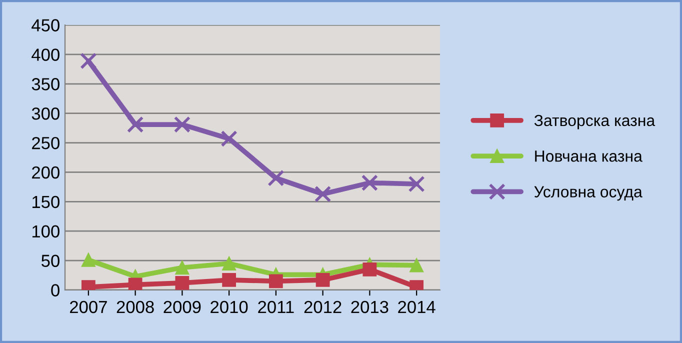 The image size is (682, 343). What do you see at coordinates (417, 307) in the screenshot?
I see `x-tick-label: 2014` at bounding box center [417, 307].